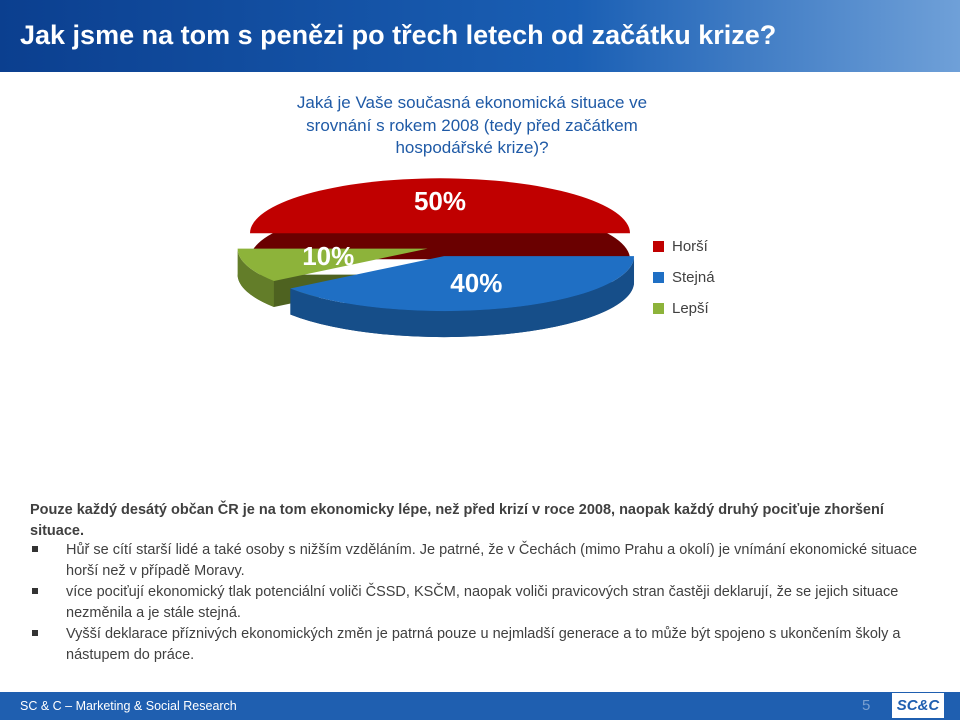  Describe the element at coordinates (440, 201) in the screenshot. I see `data-label: 50%` at that location.